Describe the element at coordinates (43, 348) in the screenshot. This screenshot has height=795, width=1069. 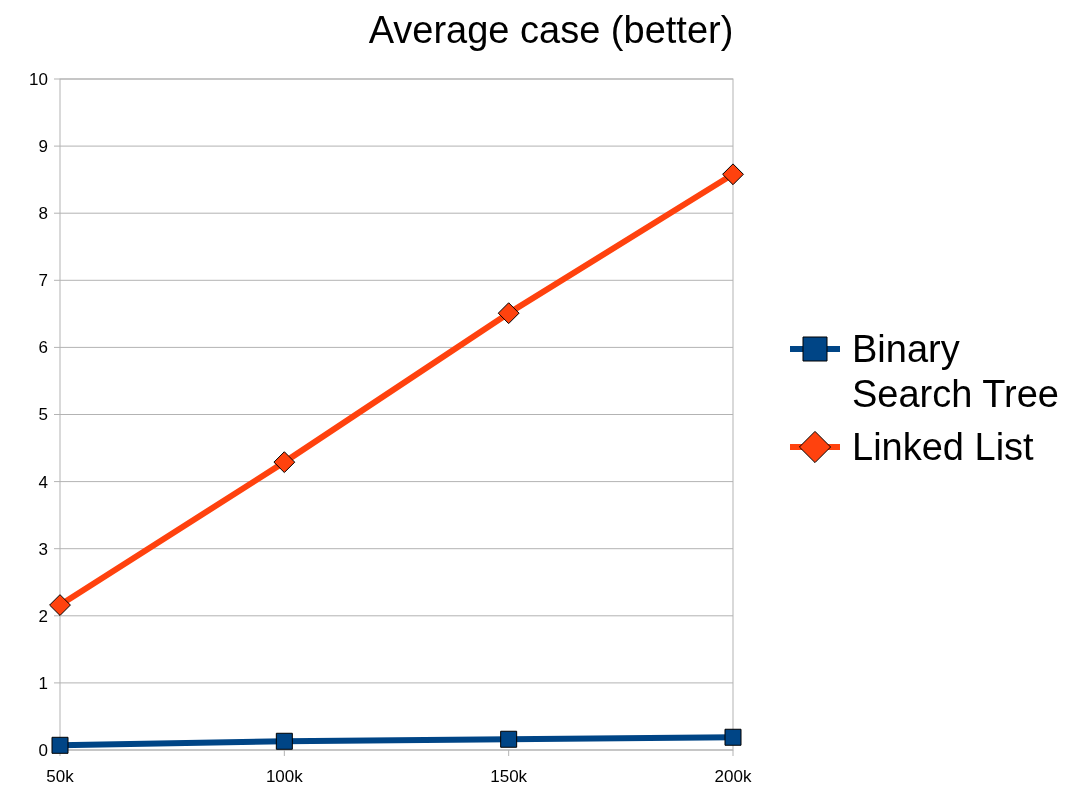
I see `y-tick-label: 6` at that location.